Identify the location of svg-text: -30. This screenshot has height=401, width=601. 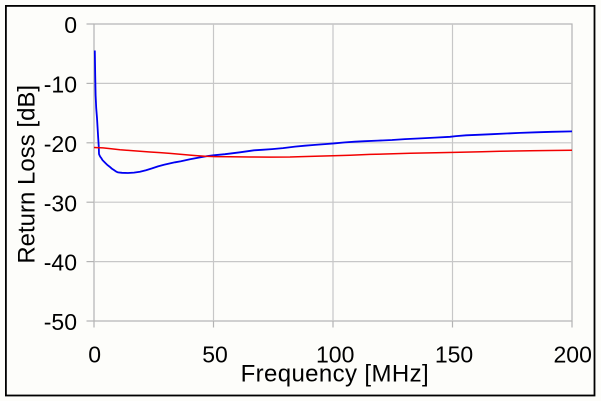
(60, 203).